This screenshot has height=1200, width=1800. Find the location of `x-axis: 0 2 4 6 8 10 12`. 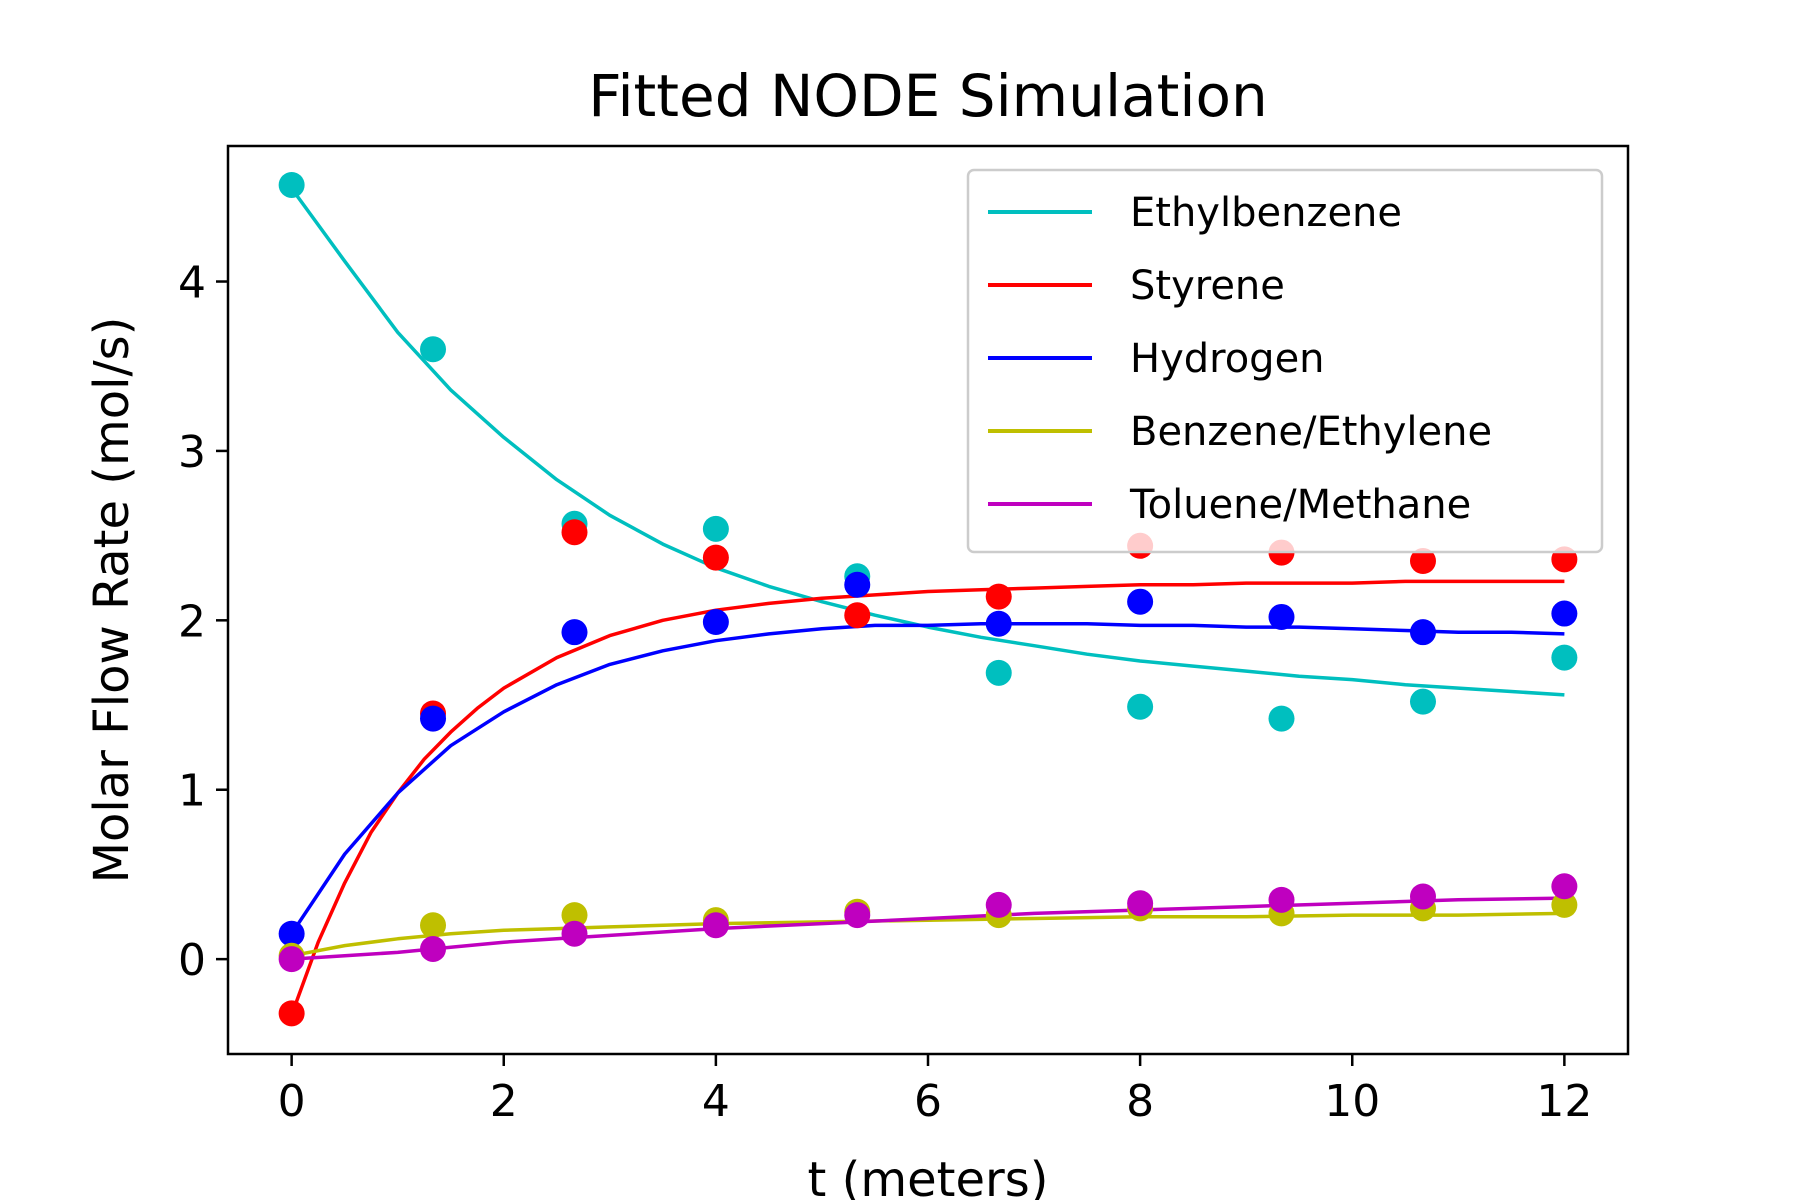

x-axis: 0 2 4 6 8 10 12 is located at coordinates (935, 1090).